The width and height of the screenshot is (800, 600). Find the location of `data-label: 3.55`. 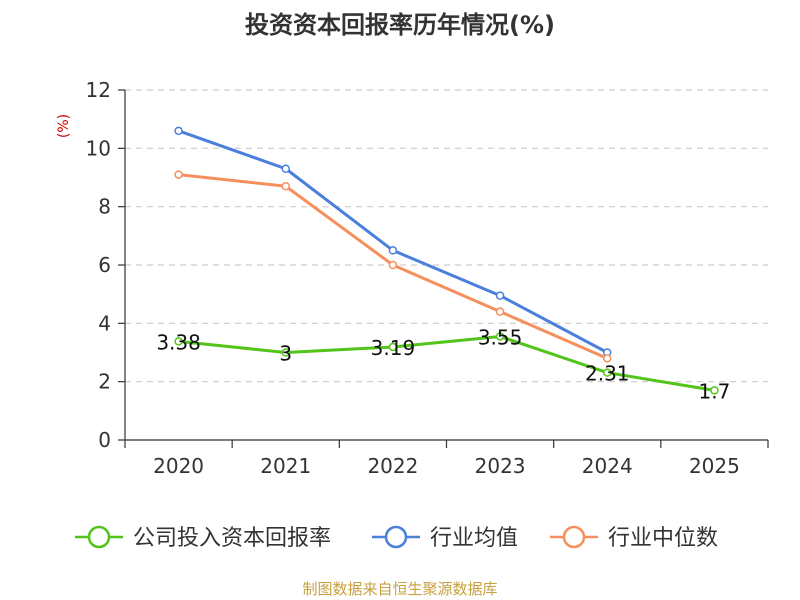

data-label: 3.55 is located at coordinates (500, 337).